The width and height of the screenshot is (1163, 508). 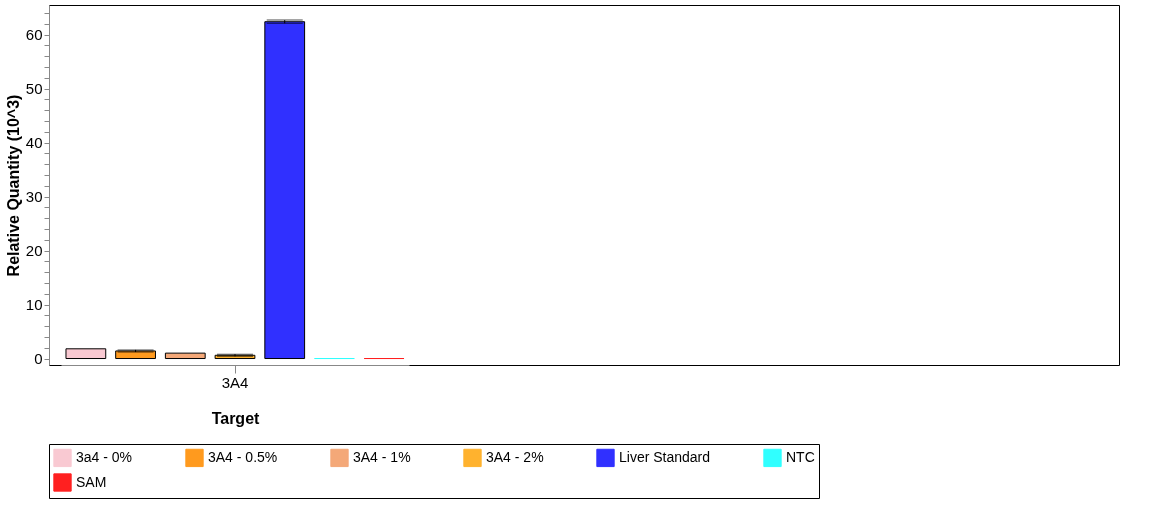 I want to click on y-tick-label: 60, so click(x=34, y=35).